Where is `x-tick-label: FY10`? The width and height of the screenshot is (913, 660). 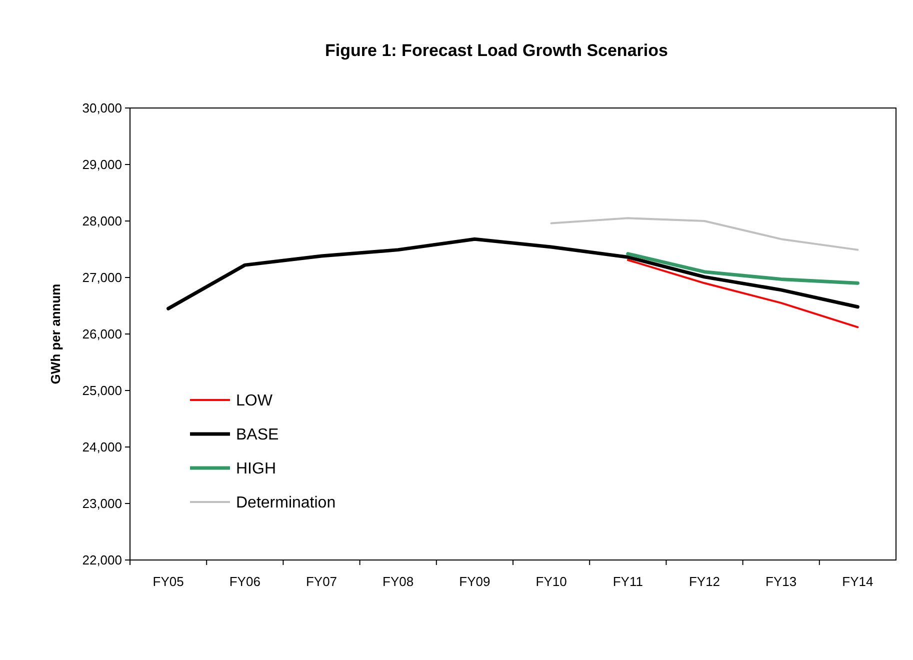
x-tick-label: FY10 is located at coordinates (551, 581).